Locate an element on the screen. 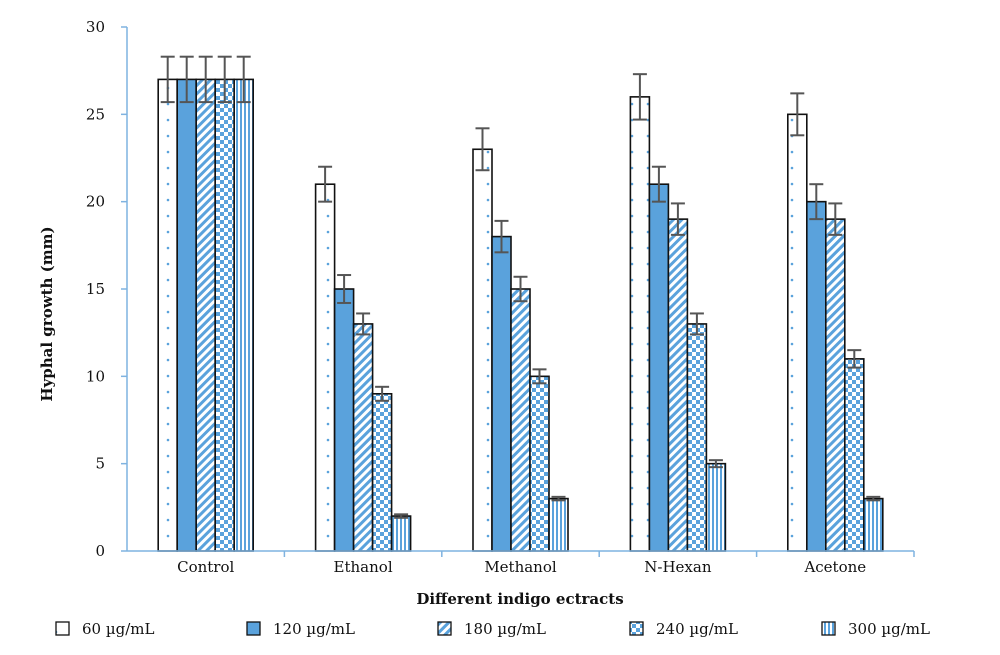 This screenshot has width=1000, height=655. legend-item: 60 µg/mL is located at coordinates (104, 629).